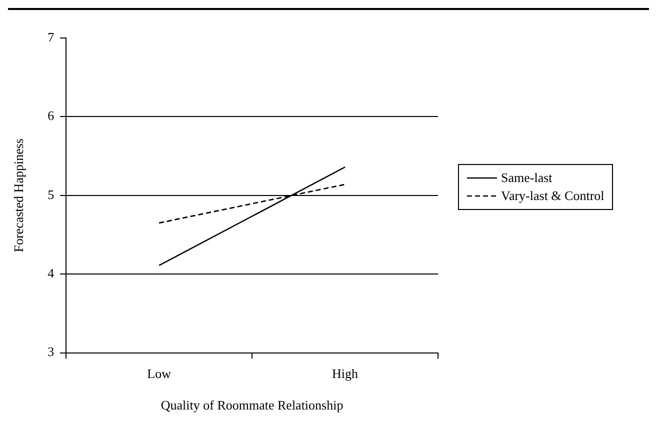 The image size is (657, 426). What do you see at coordinates (51, 273) in the screenshot?
I see `y-tick-label: 4` at bounding box center [51, 273].